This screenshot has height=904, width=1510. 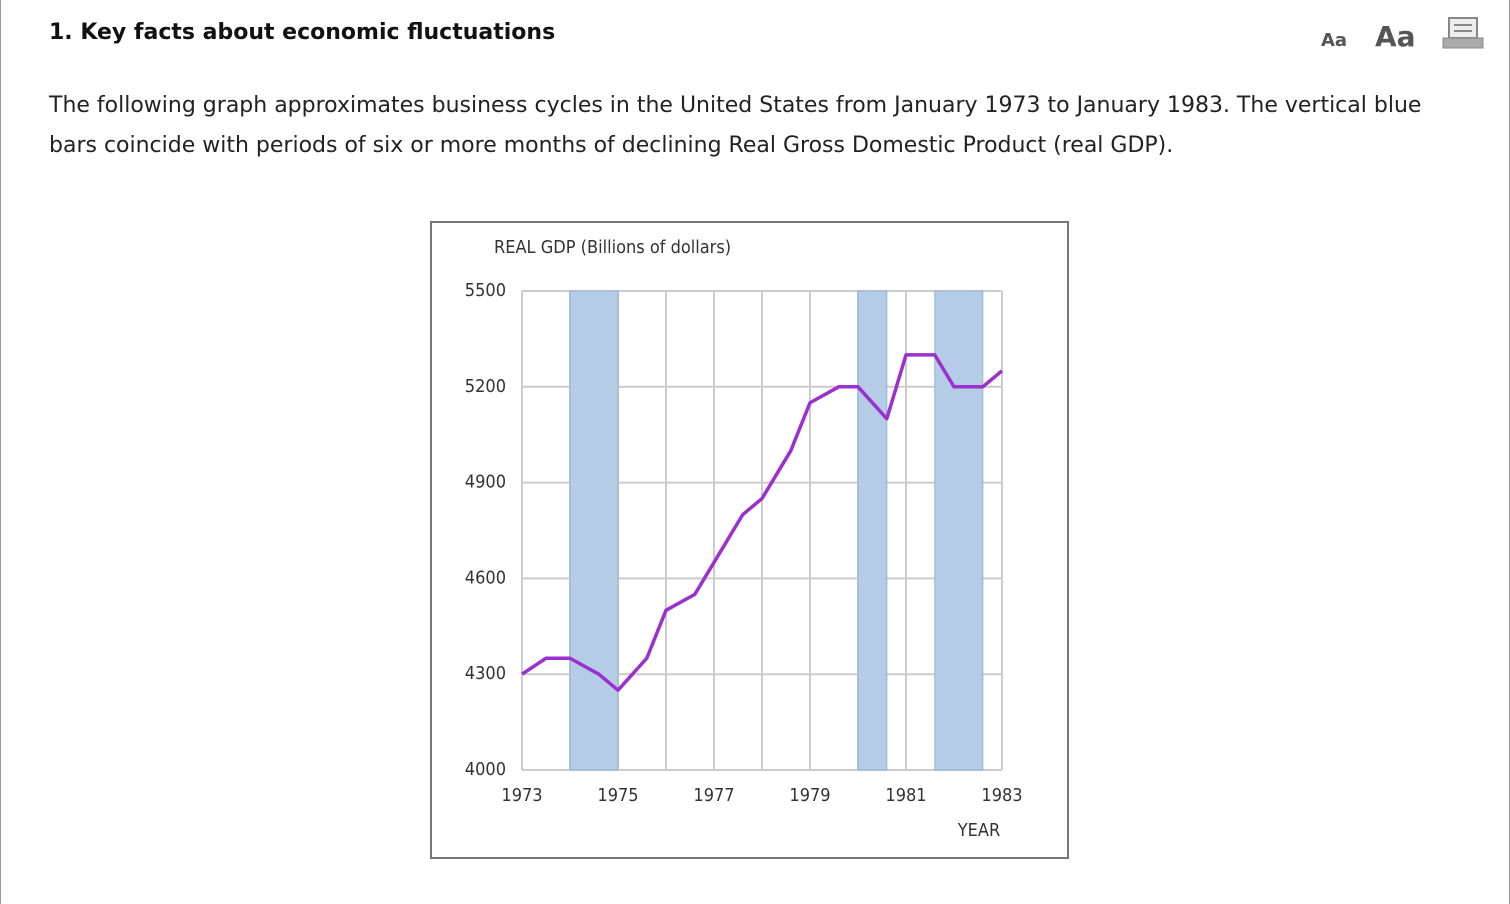 What do you see at coordinates (978, 830) in the screenshot?
I see `x-axis-label: YEAR` at bounding box center [978, 830].